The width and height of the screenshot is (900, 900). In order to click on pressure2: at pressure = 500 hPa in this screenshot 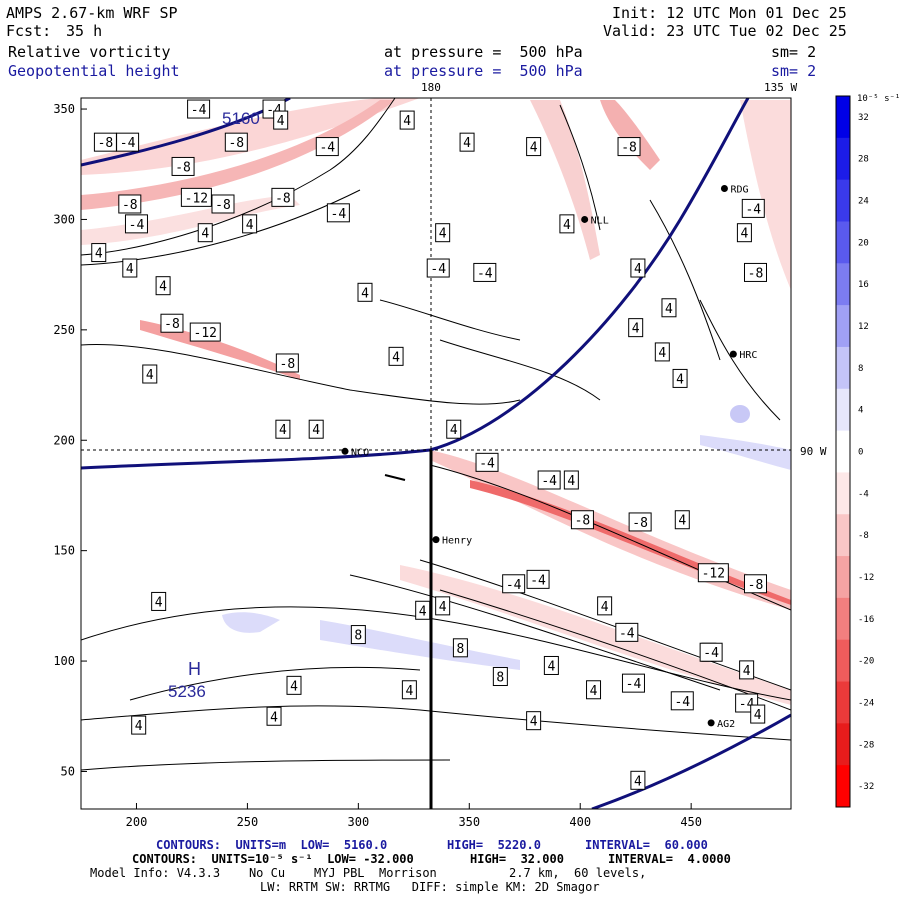, I will do `click(483, 71)`.